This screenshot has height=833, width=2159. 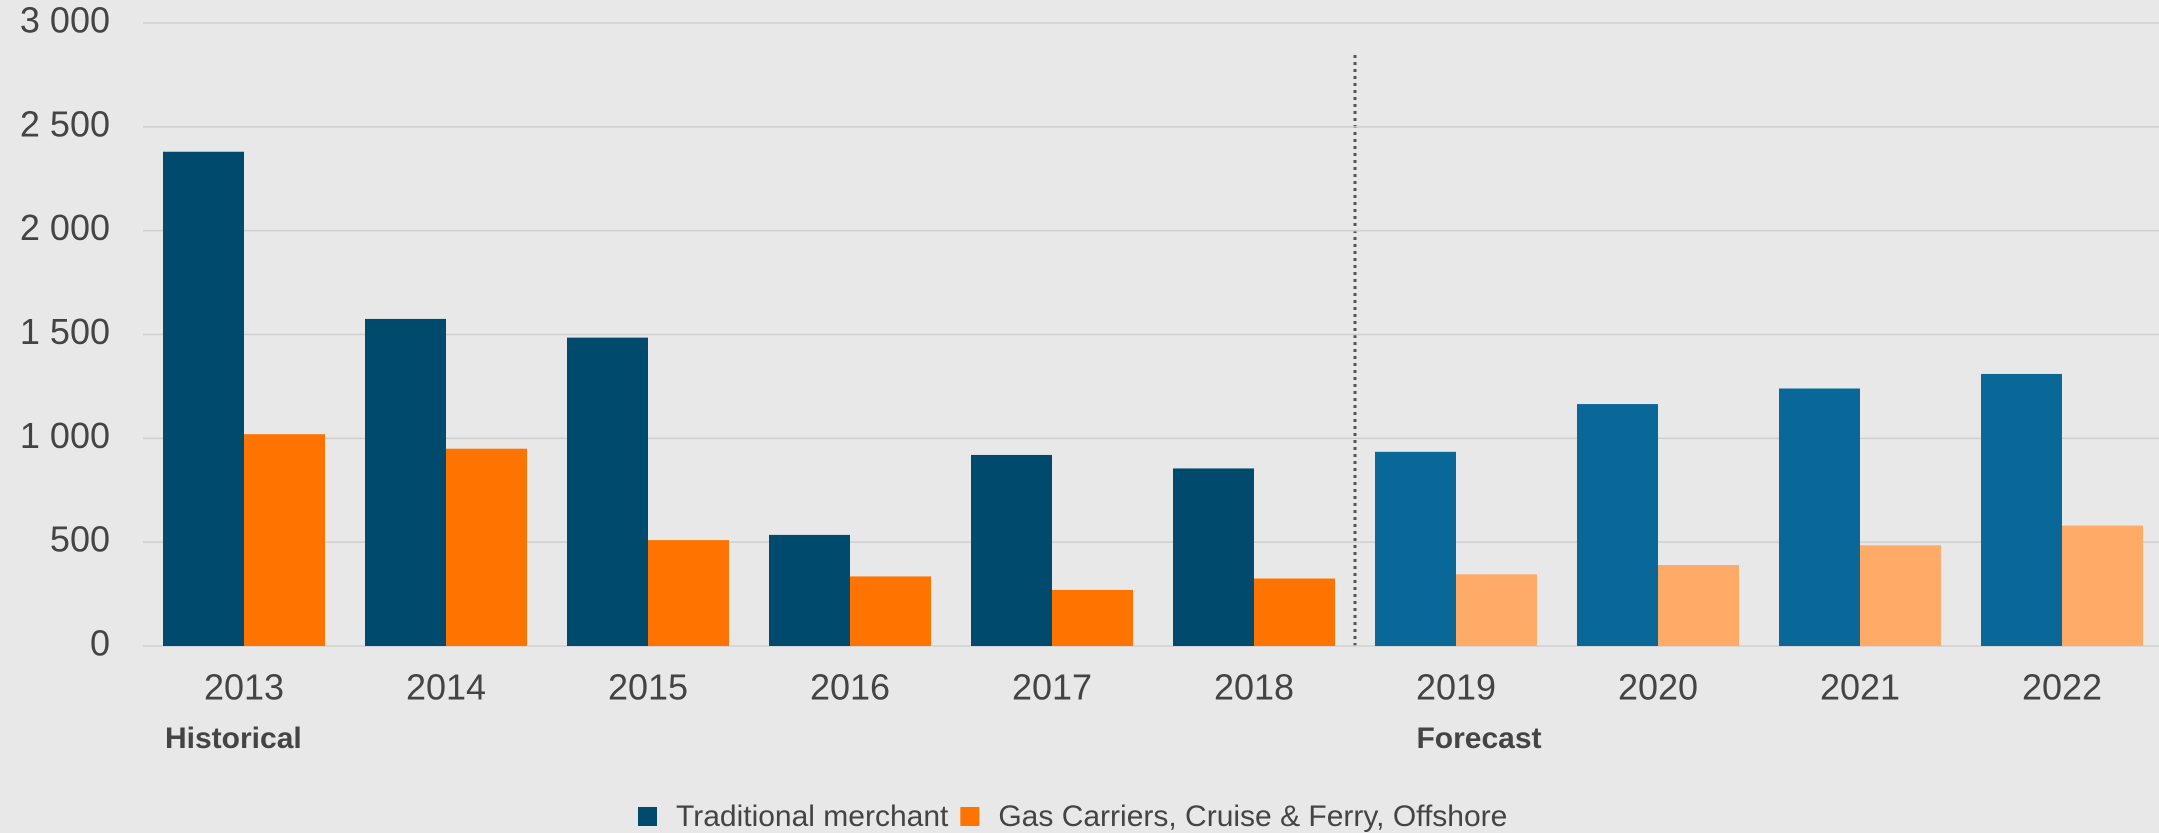 I want to click on x-tick-label: 2022, so click(x=2062, y=687).